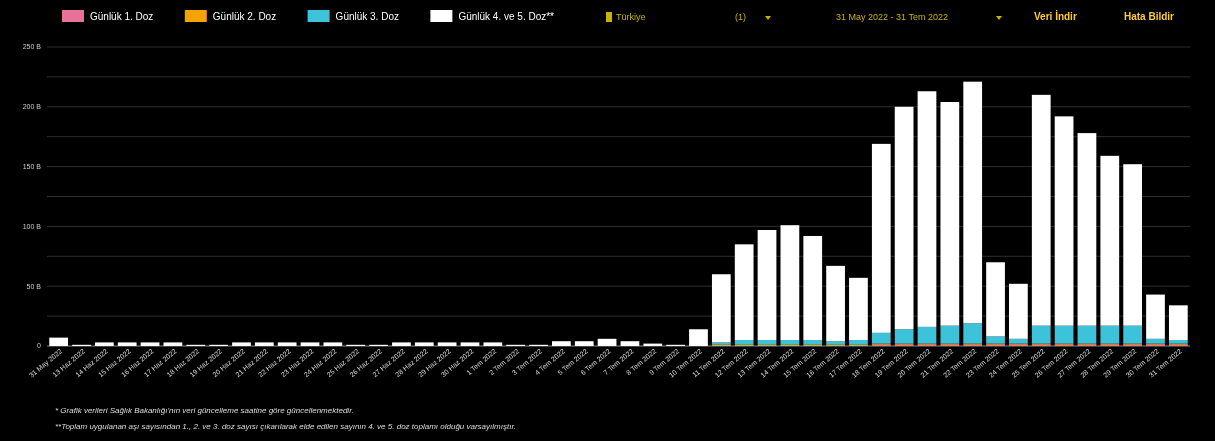 This screenshot has height=441, width=1215. Describe the element at coordinates (122, 16) in the screenshot. I see `legend-label: Günlük 1. Doz` at that location.